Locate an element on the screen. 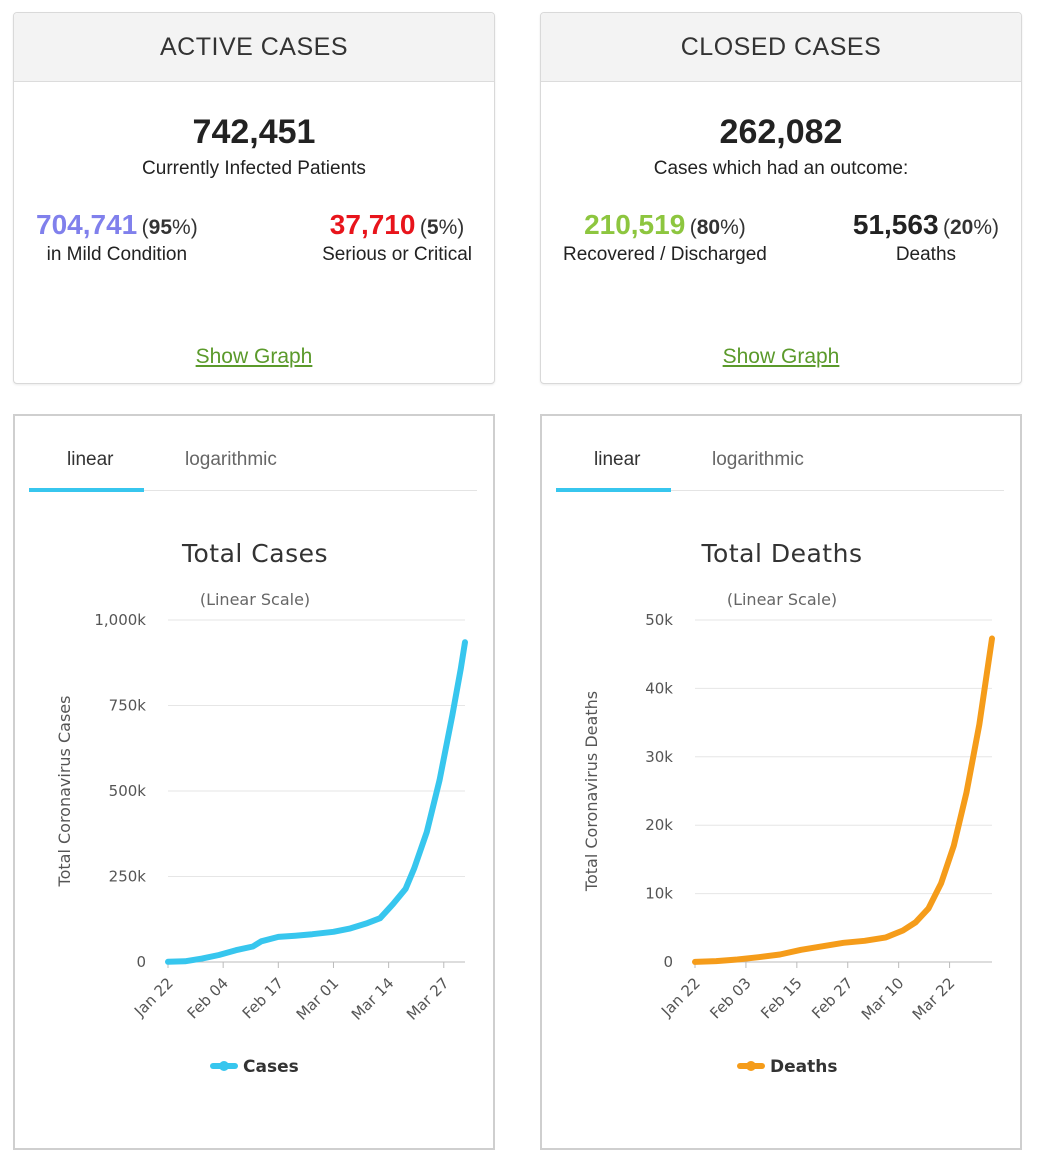  y-tick-label: 40k is located at coordinates (659, 688).